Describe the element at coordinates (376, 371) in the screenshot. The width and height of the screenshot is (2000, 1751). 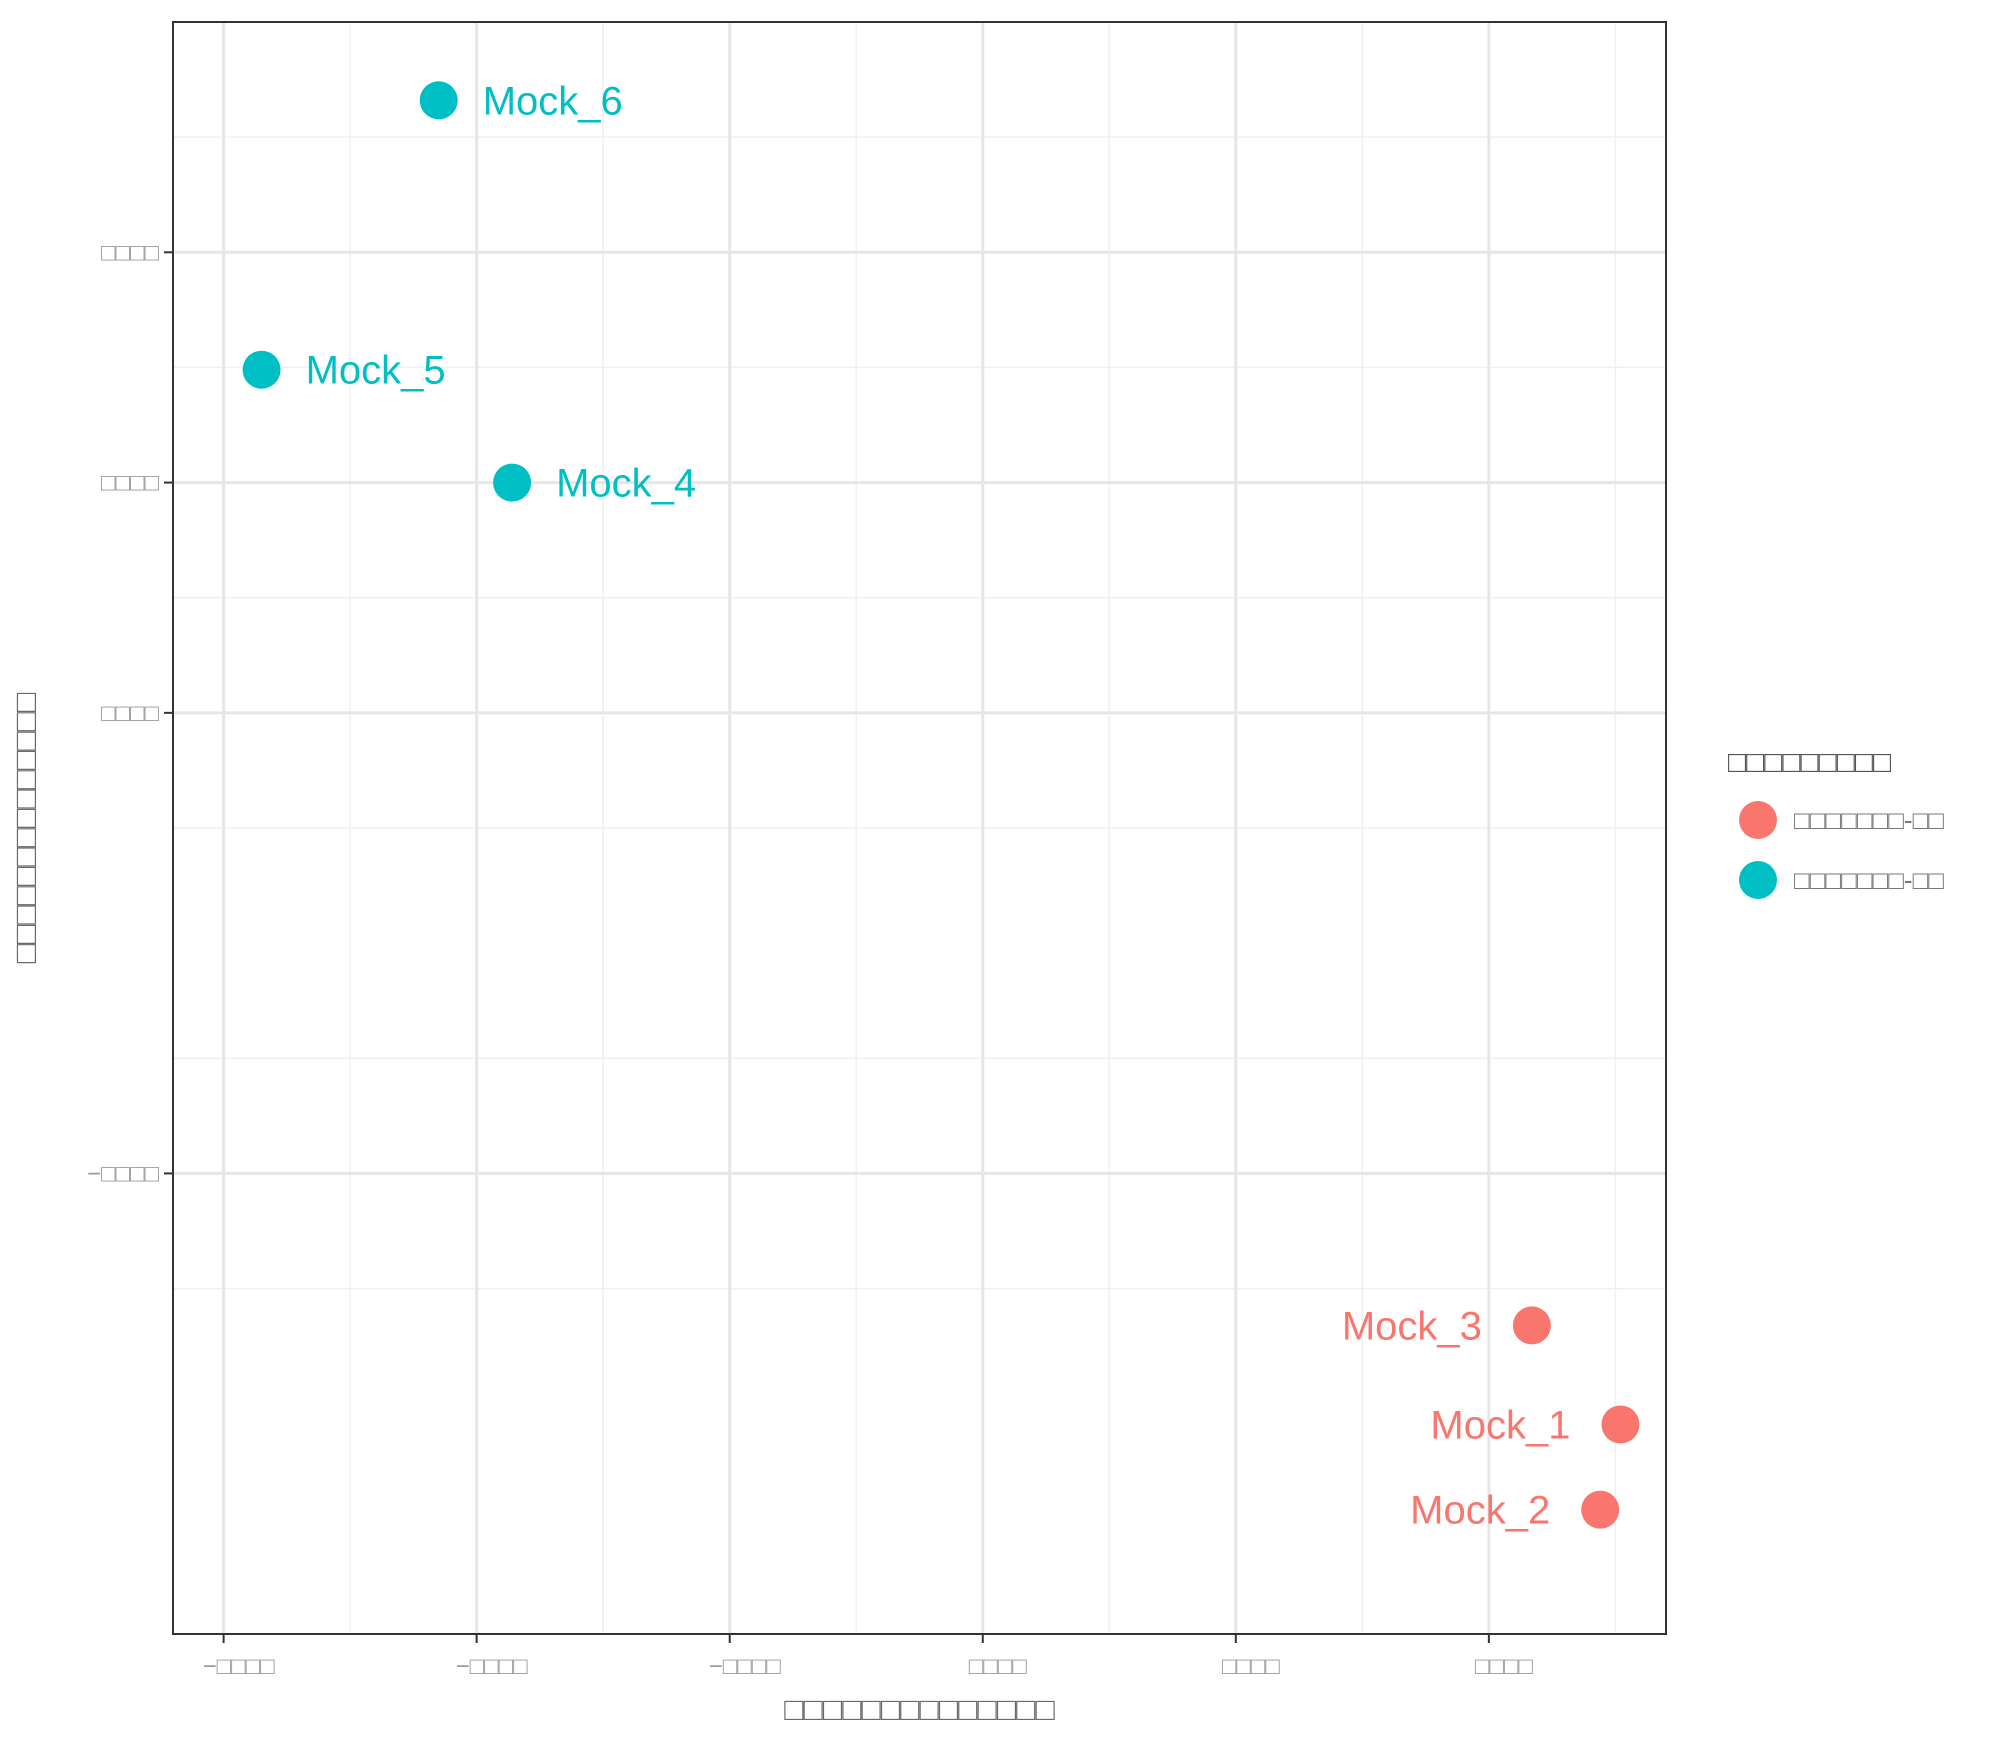
I see `point-label: Mock_5` at that location.